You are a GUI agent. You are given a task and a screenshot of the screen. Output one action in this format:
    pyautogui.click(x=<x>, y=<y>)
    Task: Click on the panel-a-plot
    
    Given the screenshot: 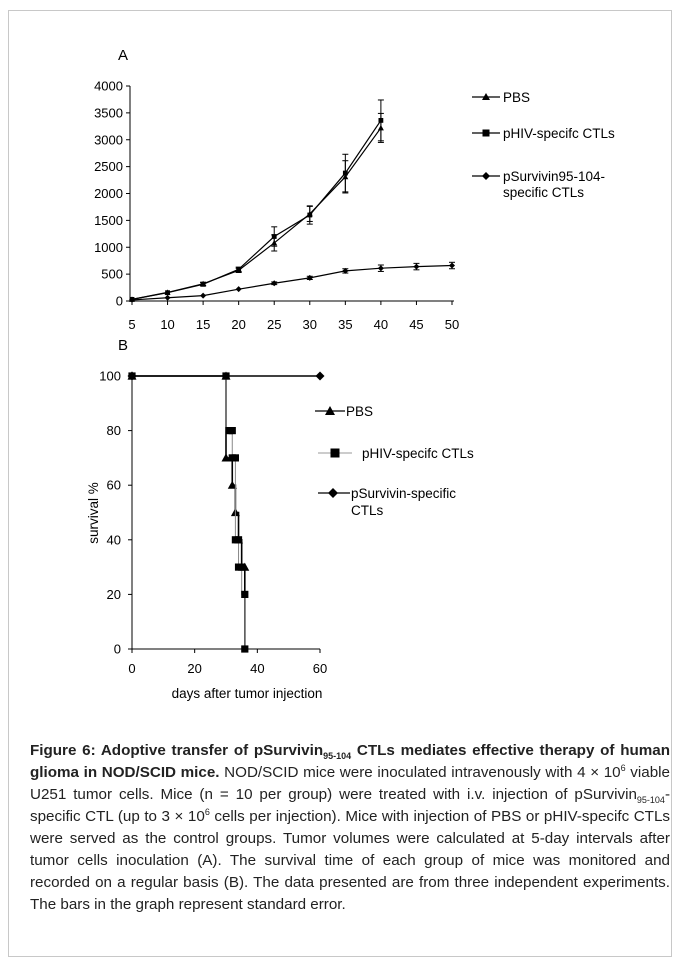 What is the action you would take?
    pyautogui.click(x=292, y=201)
    